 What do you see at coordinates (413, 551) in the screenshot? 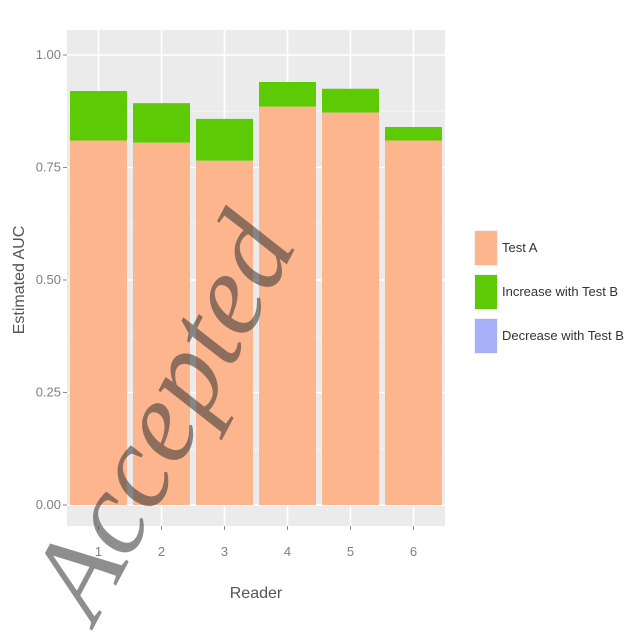
I see `x-tick-label: 6` at bounding box center [413, 551].